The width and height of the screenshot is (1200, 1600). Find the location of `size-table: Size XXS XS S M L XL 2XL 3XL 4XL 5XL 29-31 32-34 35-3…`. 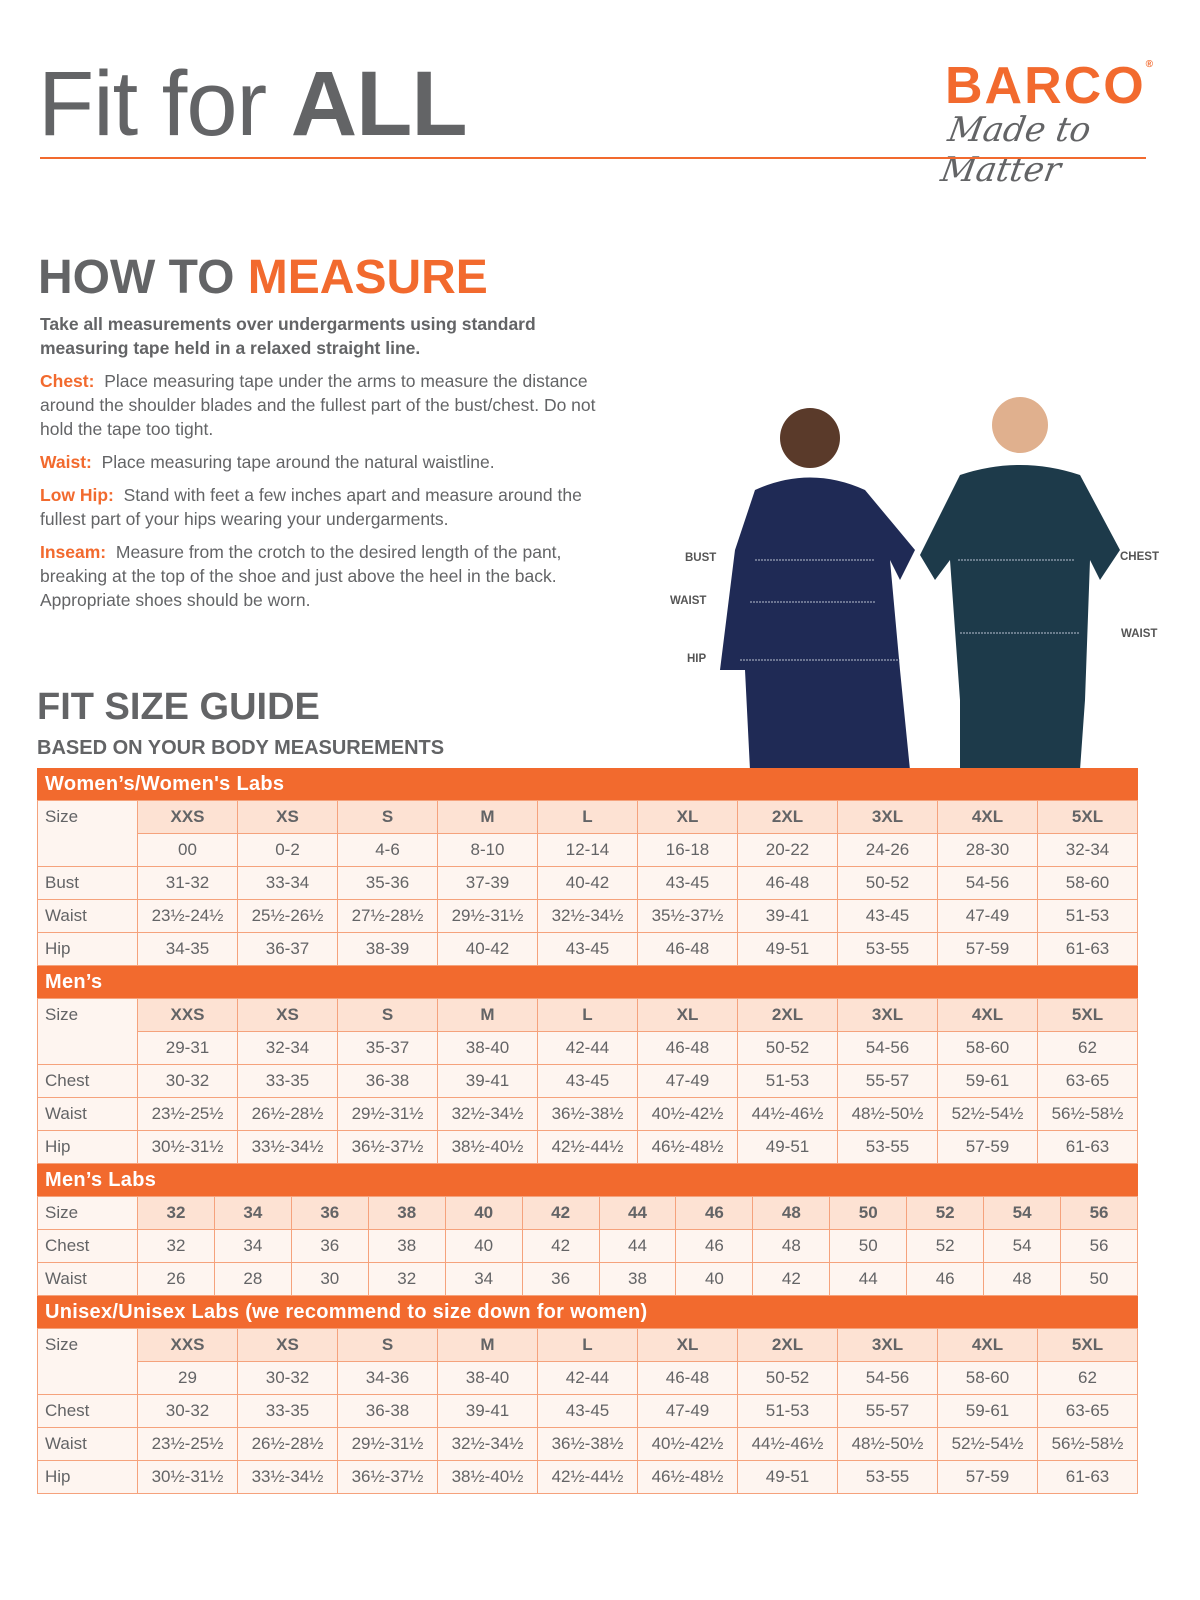

size-table: Size XXS XS S M L XL 2XL 3XL 4XL 5XL 29-31 32-34 35-3… is located at coordinates (587, 1081).